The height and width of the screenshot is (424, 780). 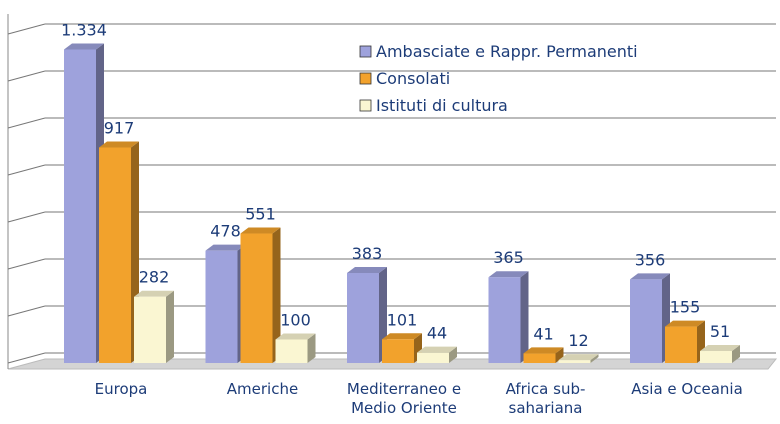 What do you see at coordinates (545, 398) in the screenshot?
I see `x-tick-label: Africa sub-sahariana` at bounding box center [545, 398].